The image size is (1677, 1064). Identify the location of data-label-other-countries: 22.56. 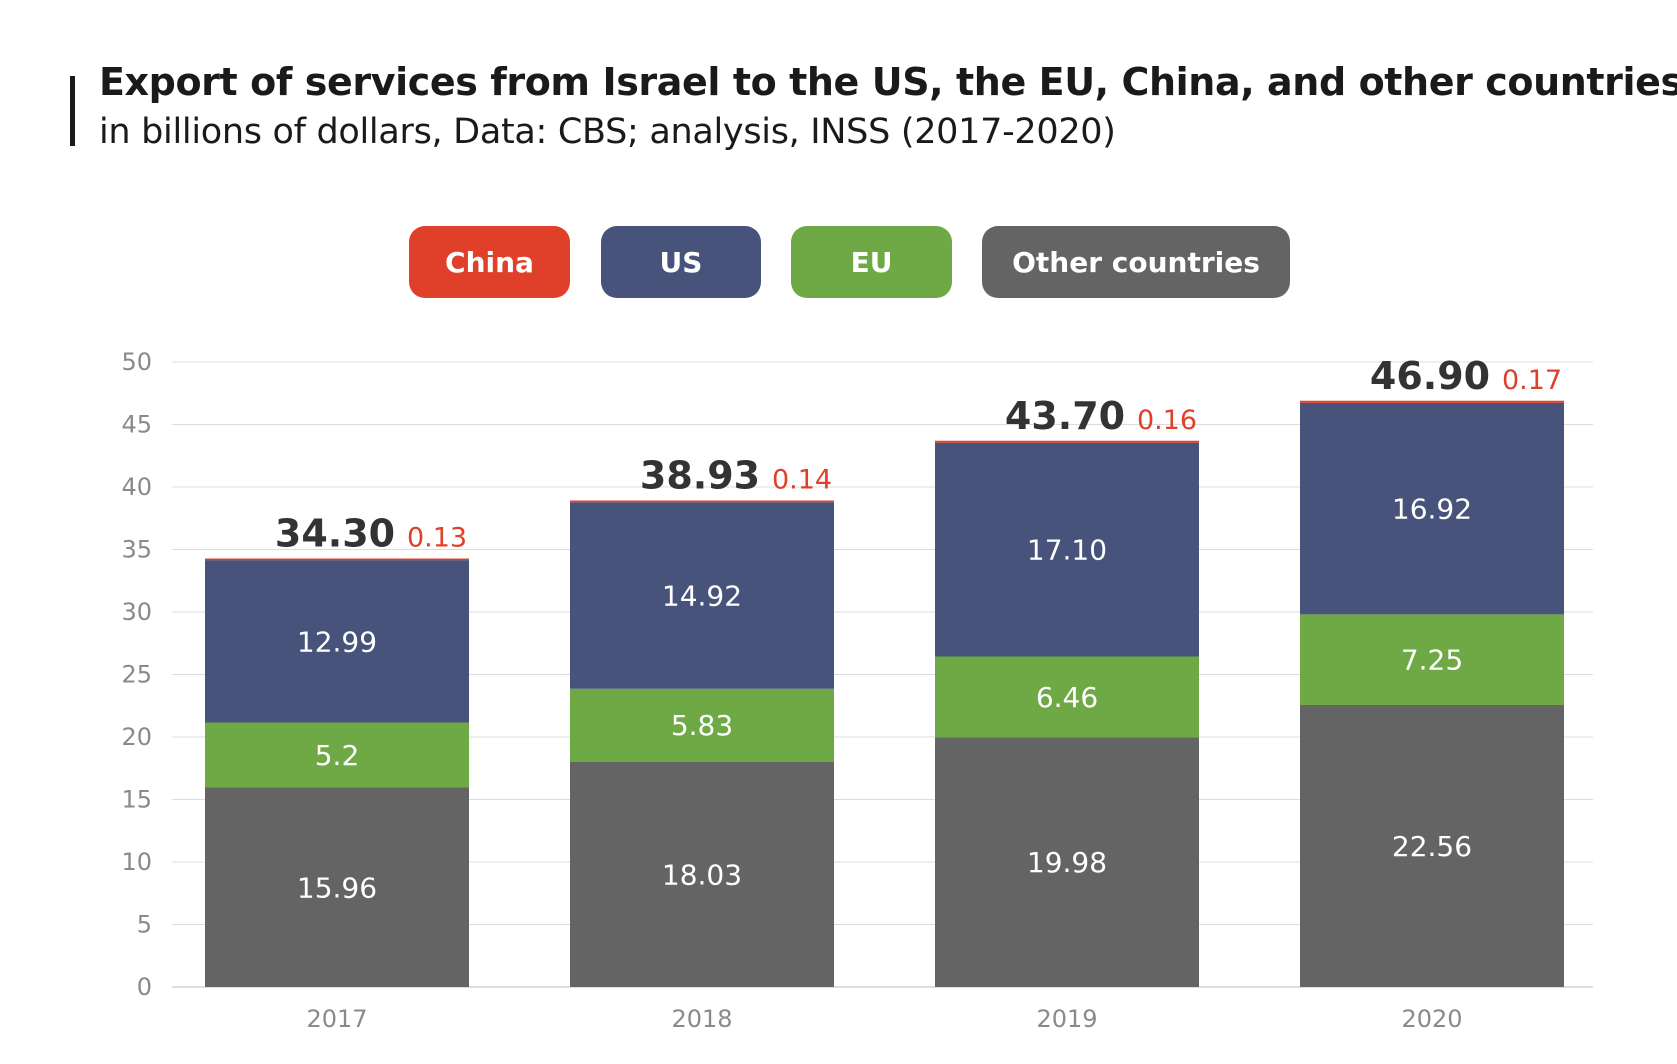
(1432, 846).